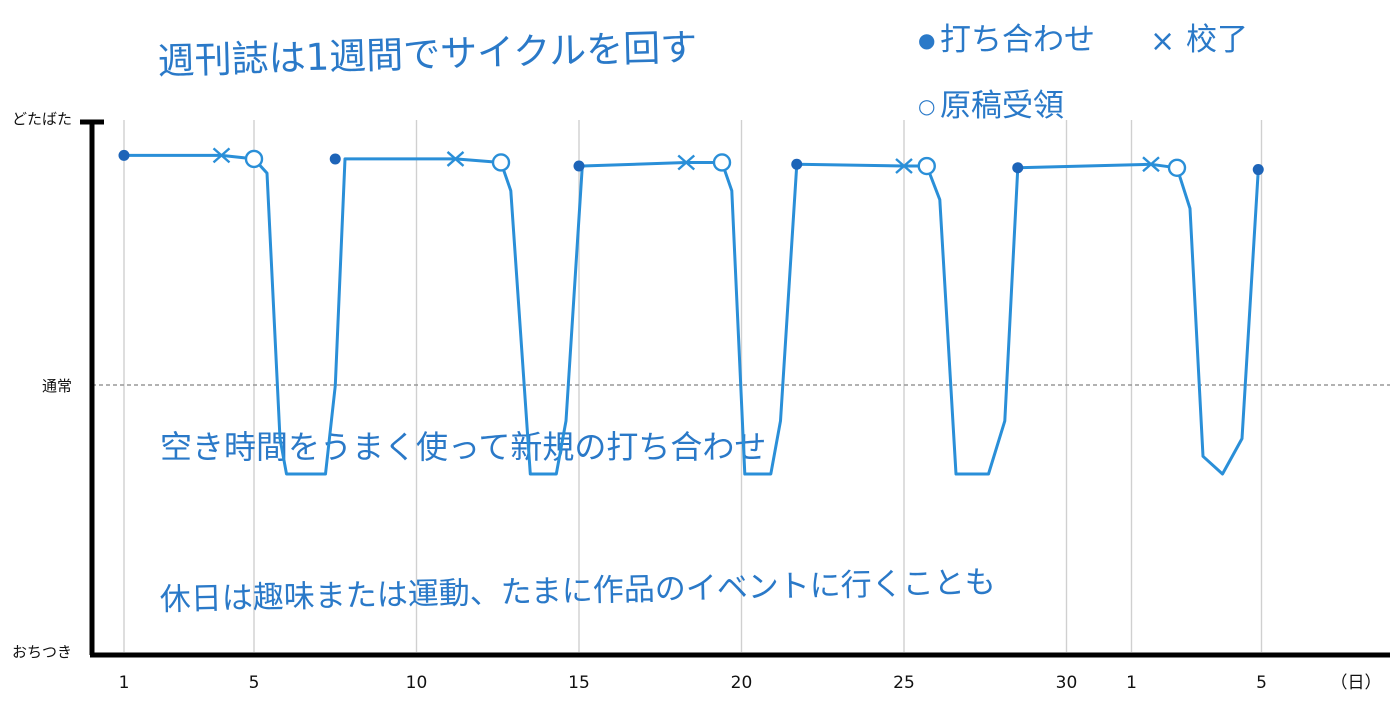 The height and width of the screenshot is (710, 1390). What do you see at coordinates (742, 683) in the screenshot?
I see `x-tick-label-4: 20` at bounding box center [742, 683].